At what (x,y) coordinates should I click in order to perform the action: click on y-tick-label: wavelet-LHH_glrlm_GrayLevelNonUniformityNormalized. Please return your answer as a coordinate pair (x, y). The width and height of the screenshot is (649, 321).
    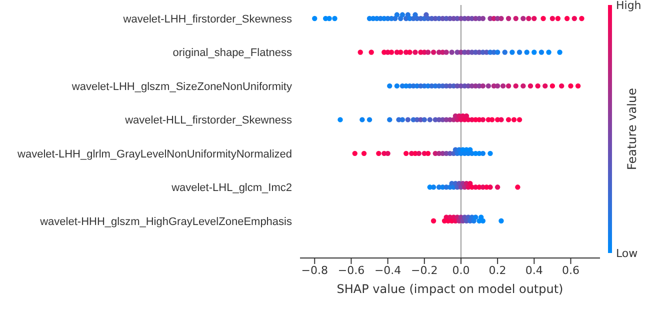
    Looking at the image, I should click on (154, 154).